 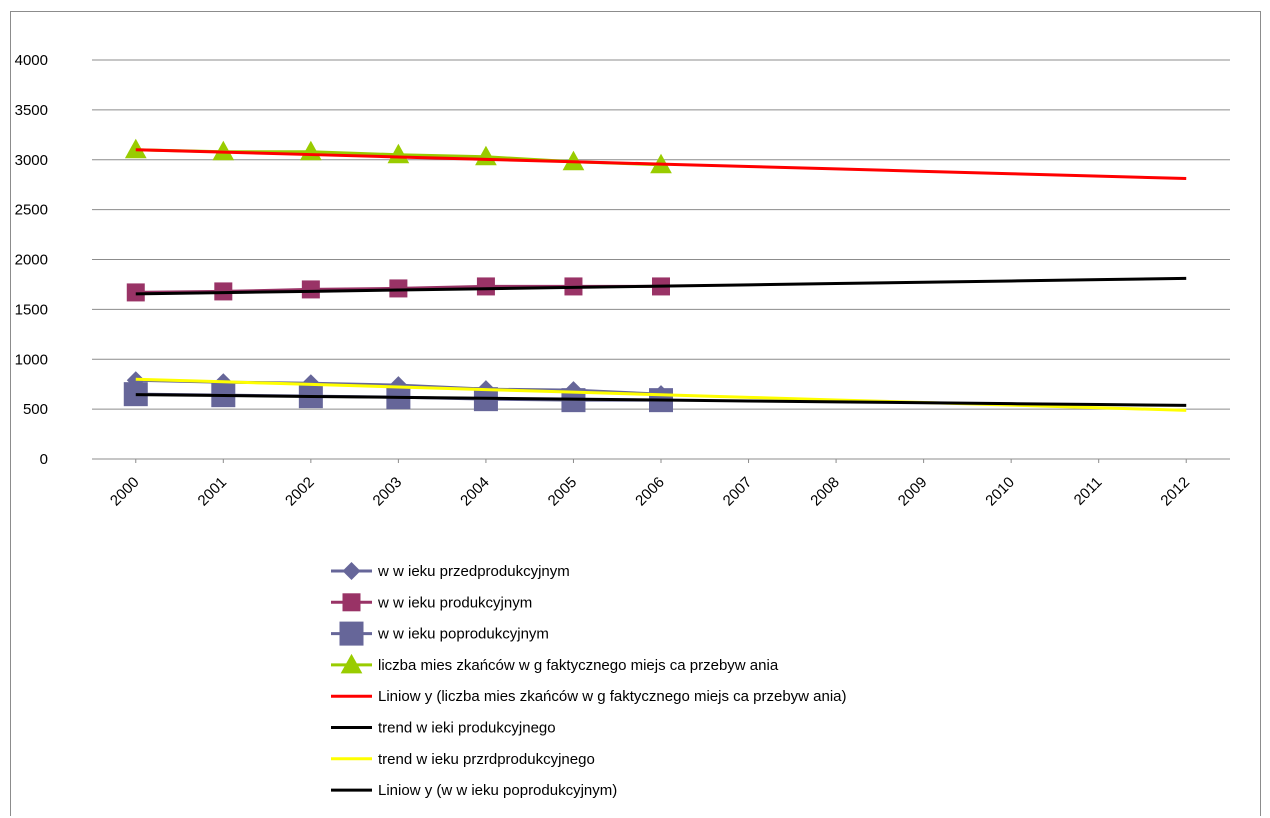 What do you see at coordinates (486, 759) in the screenshot?
I see `legend-label: trend w ieku przrdprodukcyjnego` at bounding box center [486, 759].